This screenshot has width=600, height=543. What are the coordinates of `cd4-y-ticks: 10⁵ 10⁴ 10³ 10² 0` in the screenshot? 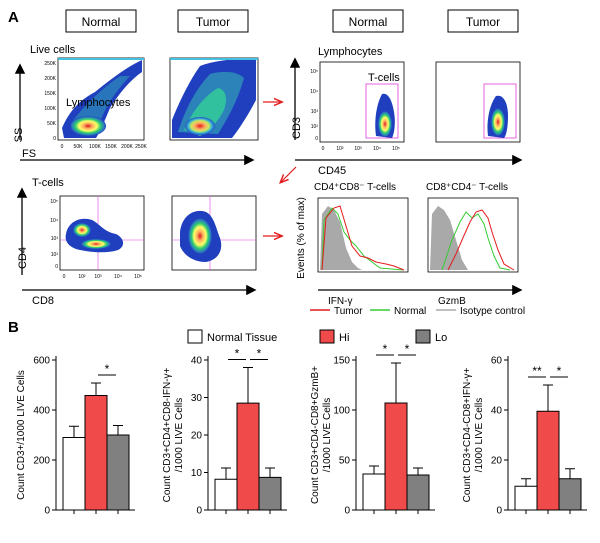 It's located at (54, 234).